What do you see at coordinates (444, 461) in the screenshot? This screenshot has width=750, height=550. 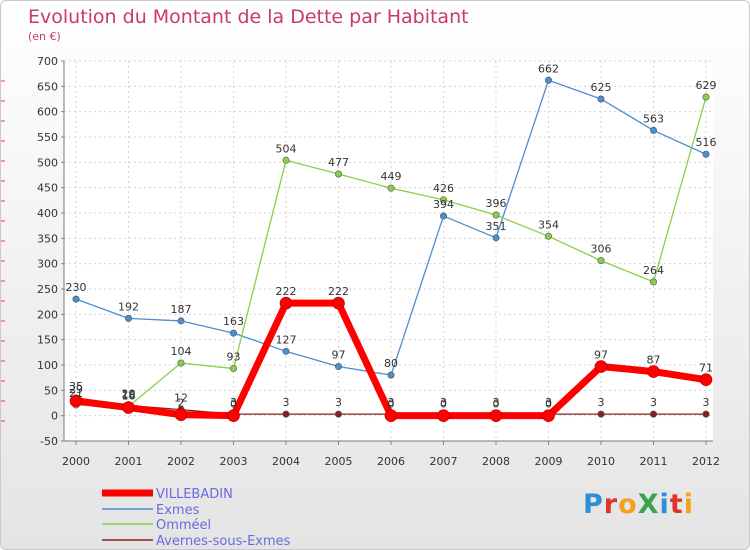 I see `x-tick-label: 2007` at bounding box center [444, 461].